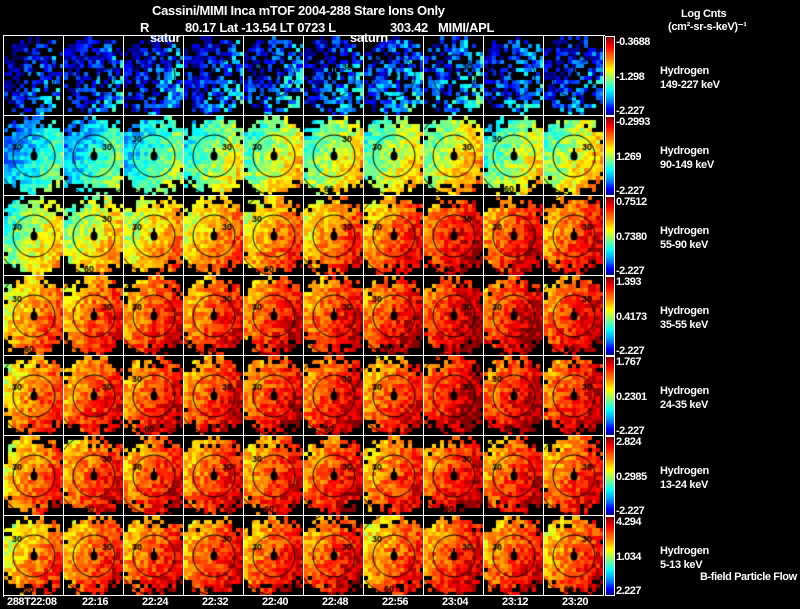 The width and height of the screenshot is (800, 609). Describe the element at coordinates (335, 602) in the screenshot. I see `time-tick-label: 22:48` at that location.